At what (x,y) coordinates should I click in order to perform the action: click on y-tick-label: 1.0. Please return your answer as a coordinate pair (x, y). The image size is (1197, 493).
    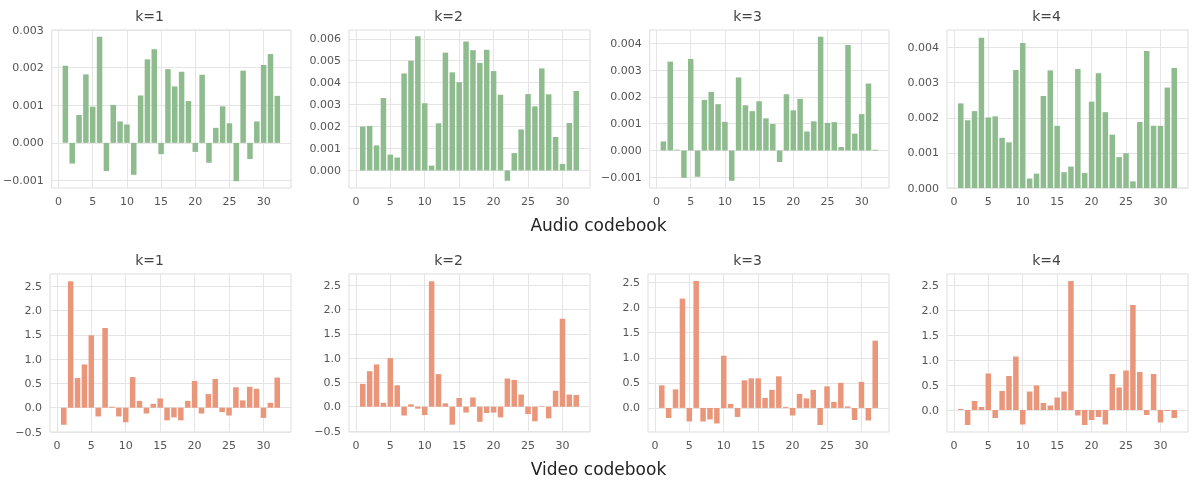
    Looking at the image, I should click on (930, 360).